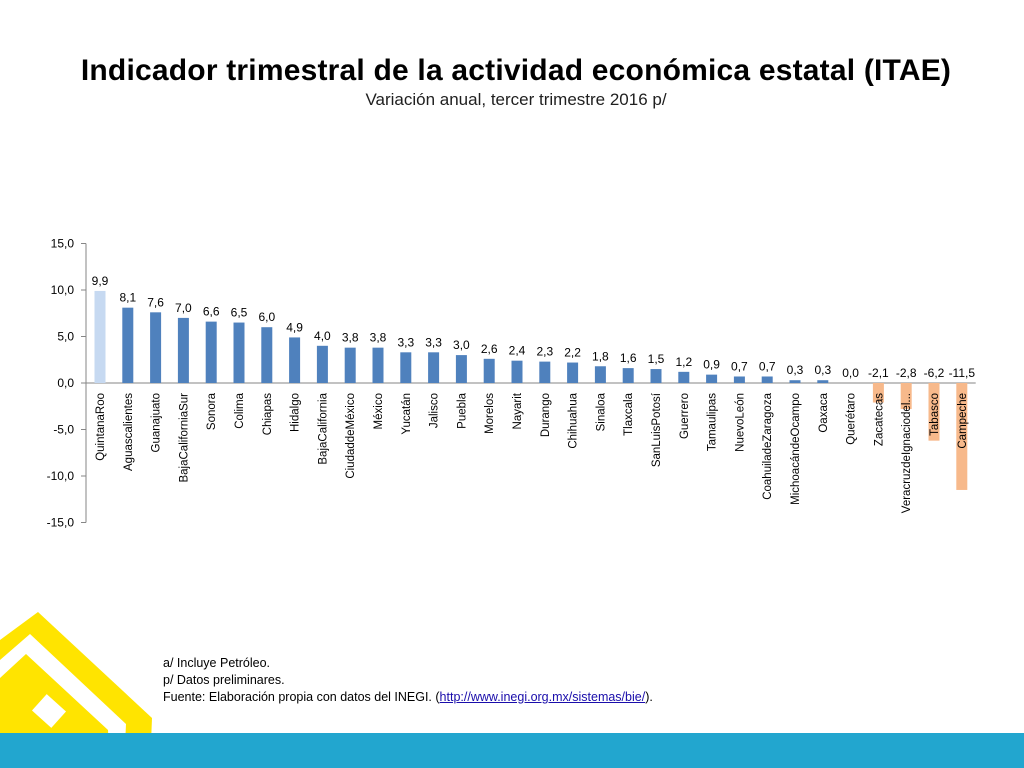 This screenshot has width=1024, height=768. Describe the element at coordinates (962, 373) in the screenshot. I see `data-label: -11,5` at that location.